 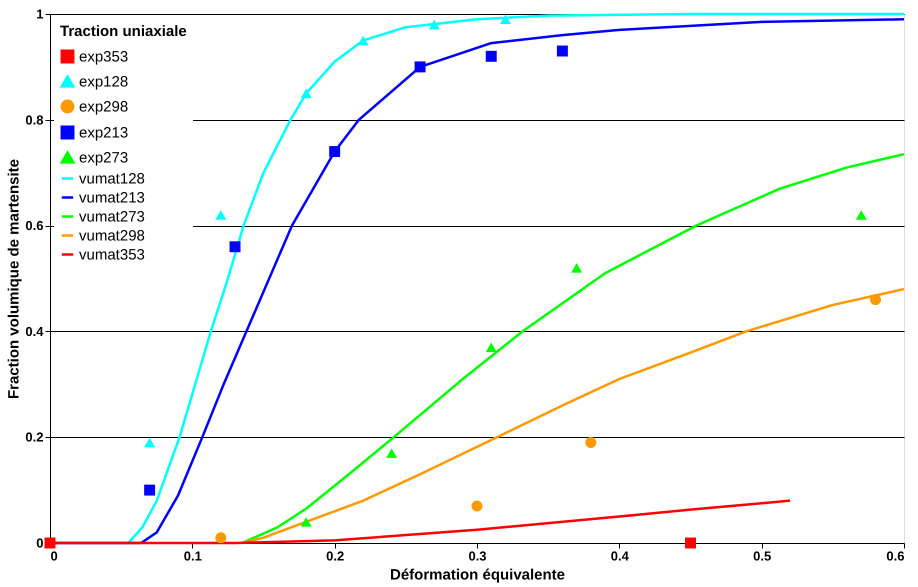 I want to click on legend-label: vumat353, so click(x=112, y=255).